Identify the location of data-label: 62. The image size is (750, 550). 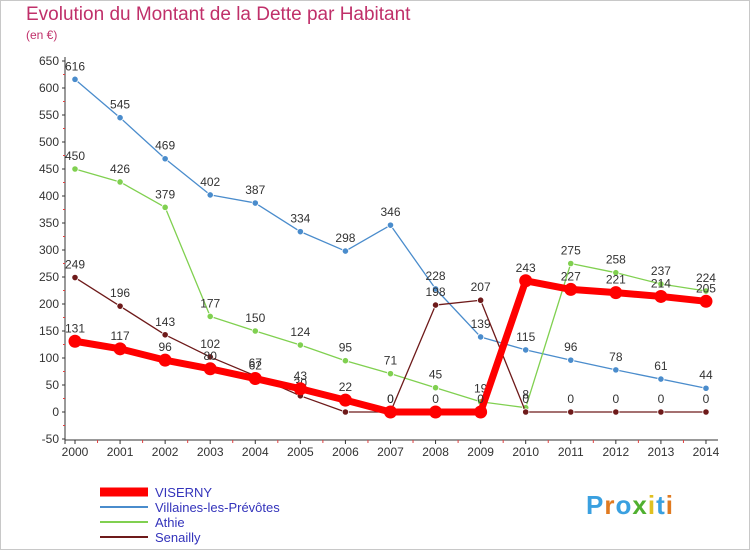
(256, 366).